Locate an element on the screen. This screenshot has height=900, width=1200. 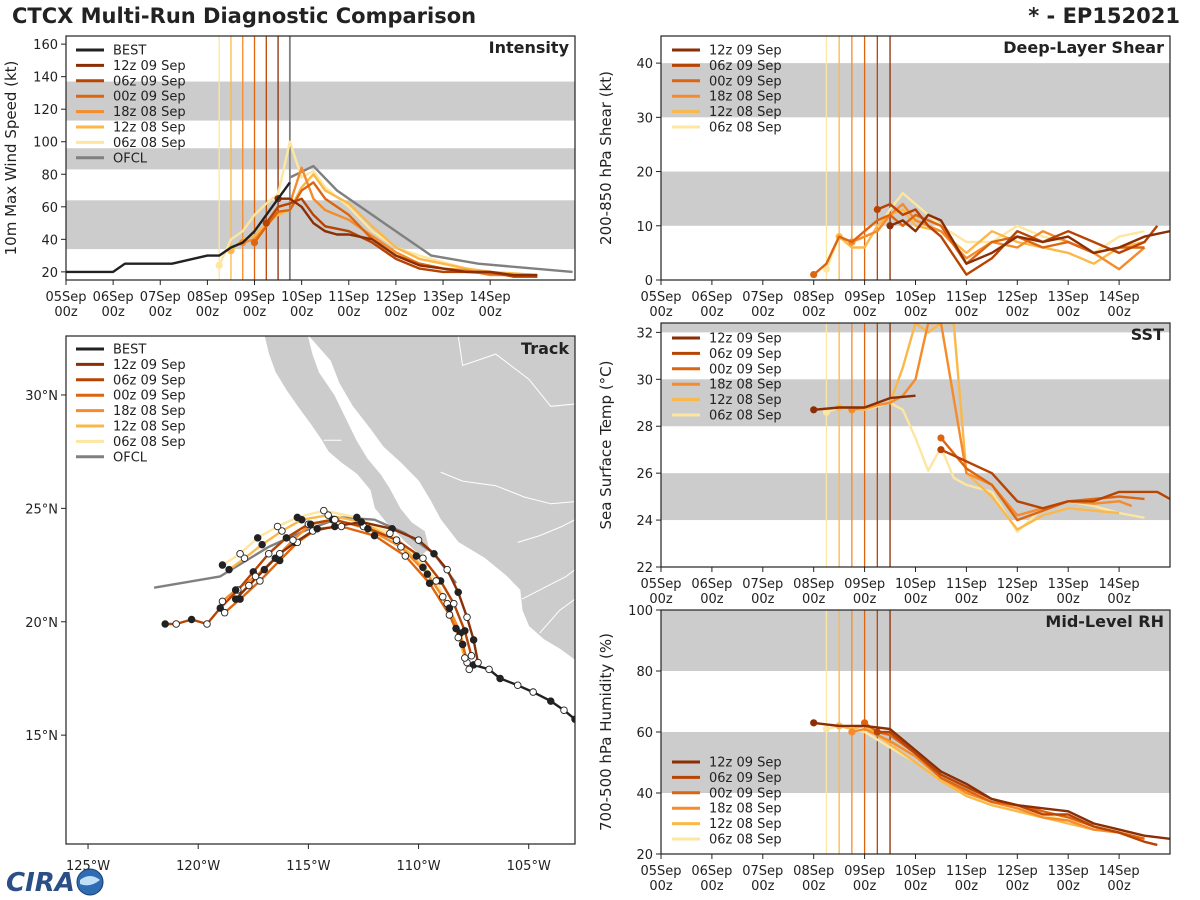
sst-ytick-label-28: 28 is located at coordinates (644, 427).